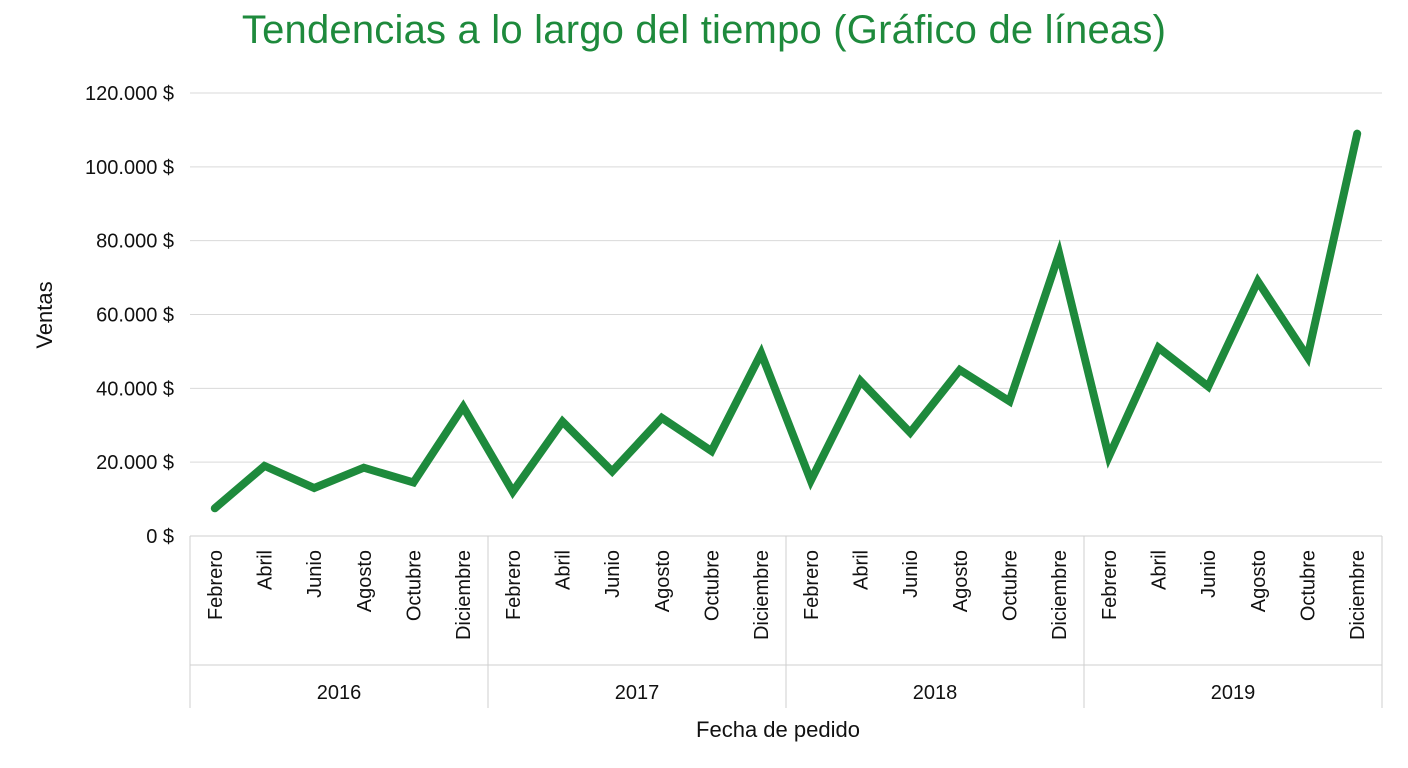 The width and height of the screenshot is (1408, 768). I want to click on y-tick-label: 120.000 $, so click(129, 94).